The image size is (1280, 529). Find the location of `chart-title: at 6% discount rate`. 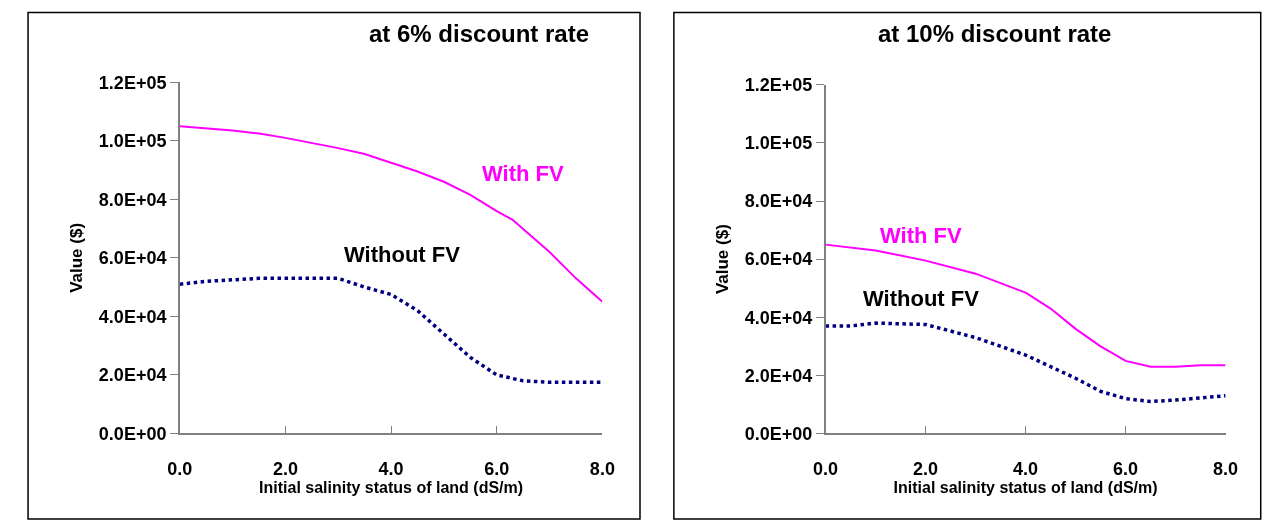

chart-title: at 6% discount rate is located at coordinates (479, 33).